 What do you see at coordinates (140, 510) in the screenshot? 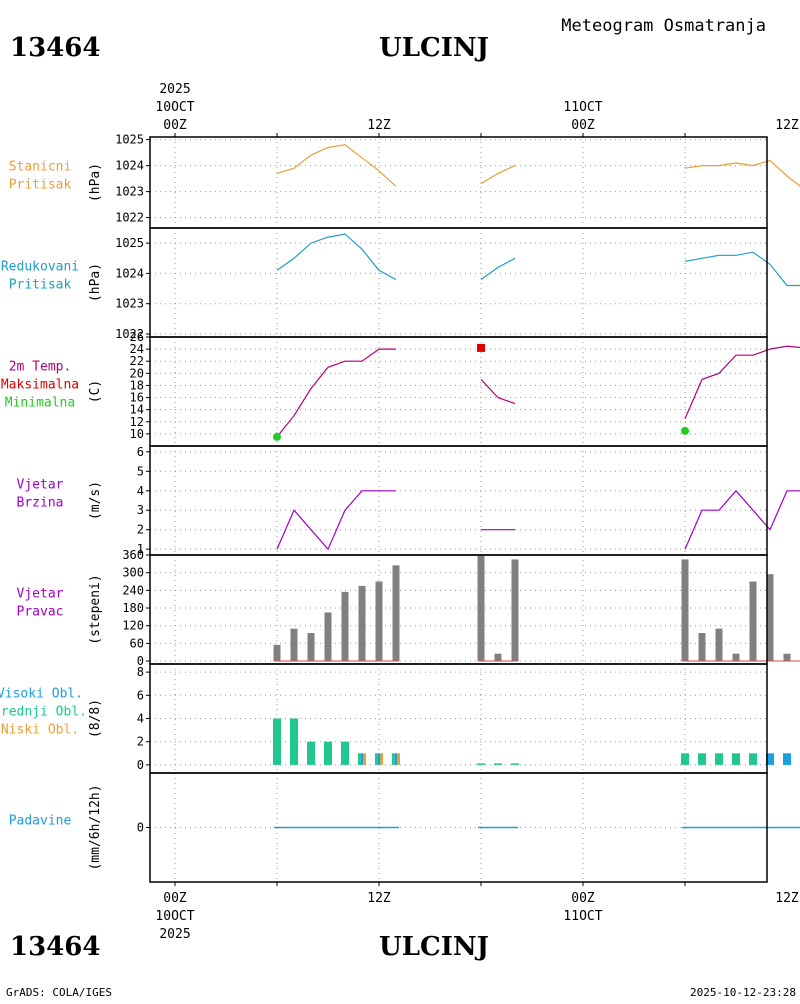
I see `y-tick-label: 3` at bounding box center [140, 510].